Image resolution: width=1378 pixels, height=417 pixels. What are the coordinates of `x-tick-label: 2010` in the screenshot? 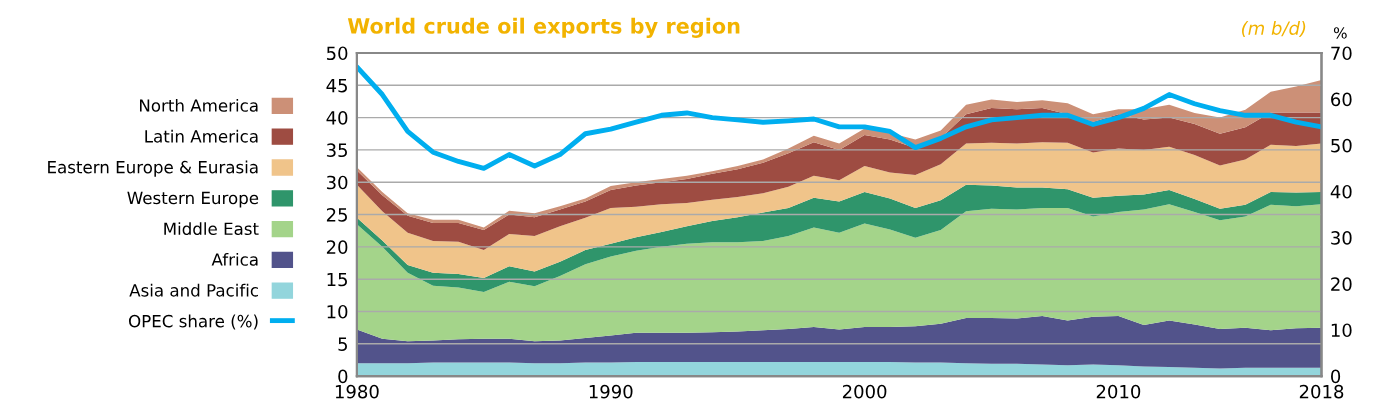 It's located at (1118, 391).